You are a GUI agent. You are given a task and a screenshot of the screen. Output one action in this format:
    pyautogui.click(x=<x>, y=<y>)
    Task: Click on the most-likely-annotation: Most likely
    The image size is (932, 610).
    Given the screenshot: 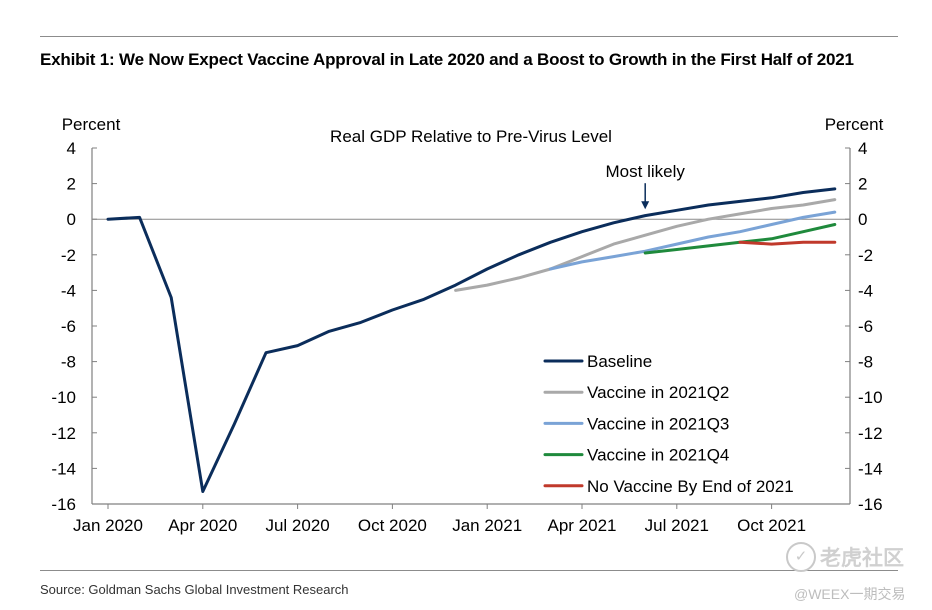 What is the action you would take?
    pyautogui.click(x=646, y=186)
    